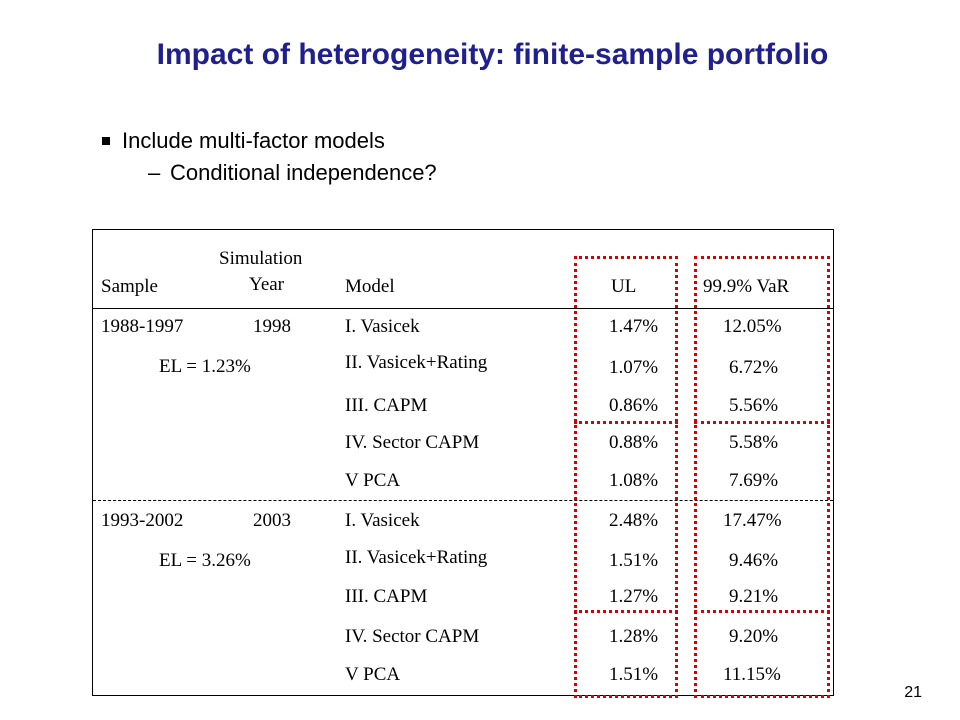 This screenshot has height=720, width=960. I want to click on table-cell-ul: 1.28%, so click(634, 636).